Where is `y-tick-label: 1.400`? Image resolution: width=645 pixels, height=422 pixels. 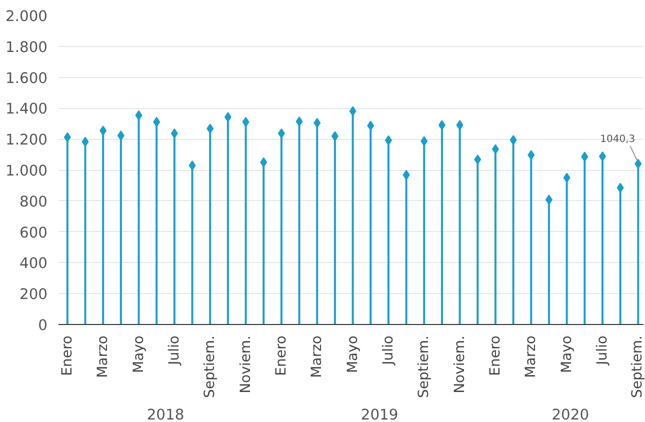 y-tick-label: 1.400 is located at coordinates (27, 109).